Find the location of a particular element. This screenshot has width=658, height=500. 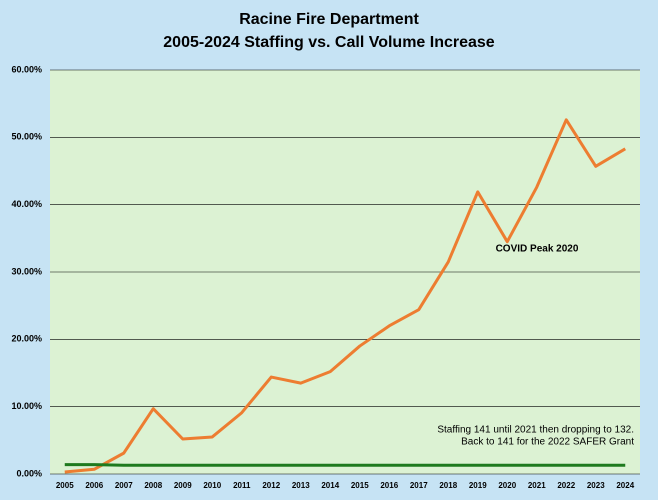

chart-title: Racine Fire Department is located at coordinates (329, 19).